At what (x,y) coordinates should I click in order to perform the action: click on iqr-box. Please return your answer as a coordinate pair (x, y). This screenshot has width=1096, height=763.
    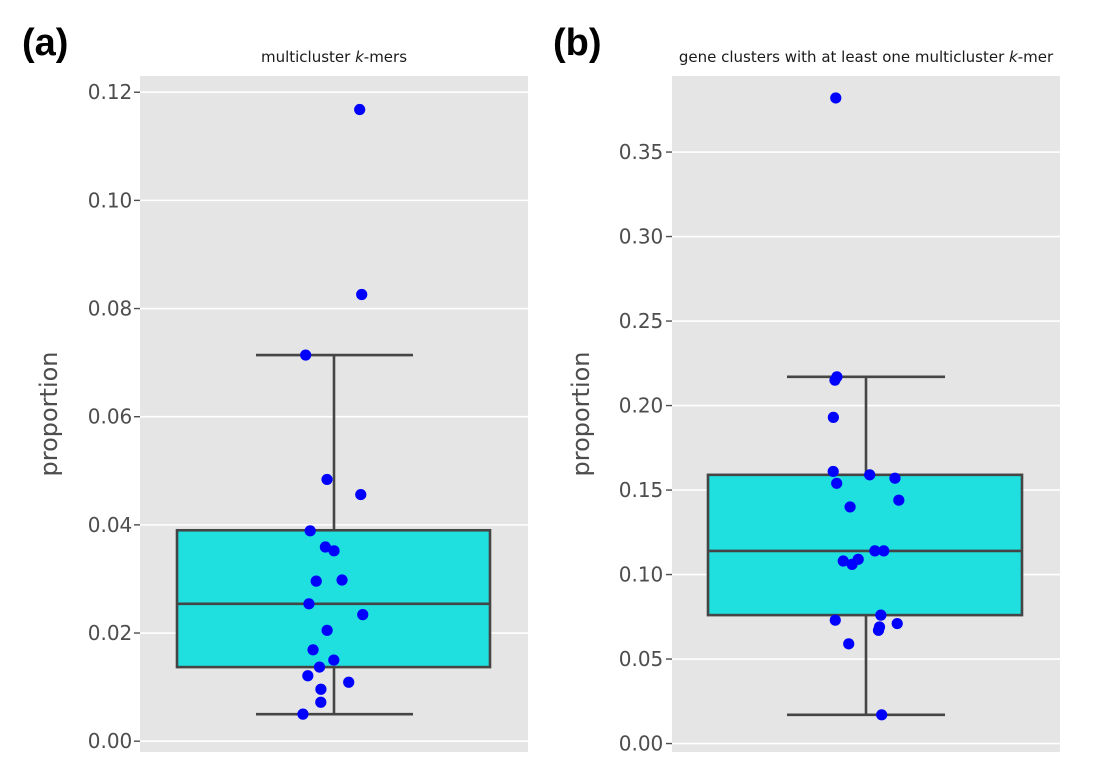
    Looking at the image, I should click on (865, 545).